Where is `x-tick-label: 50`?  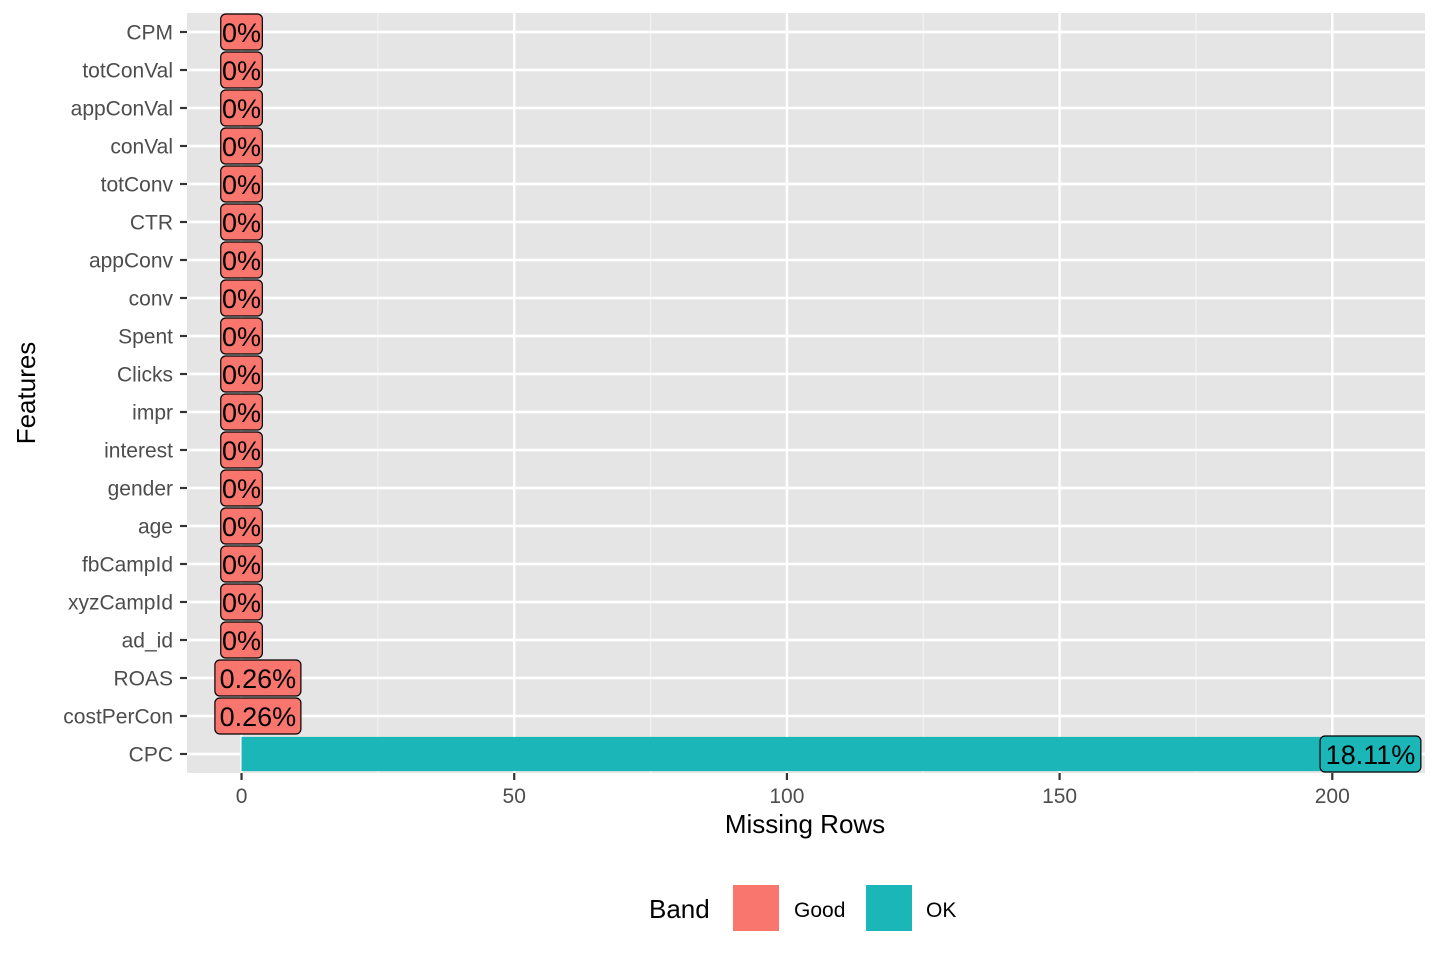
x-tick-label: 50 is located at coordinates (514, 796).